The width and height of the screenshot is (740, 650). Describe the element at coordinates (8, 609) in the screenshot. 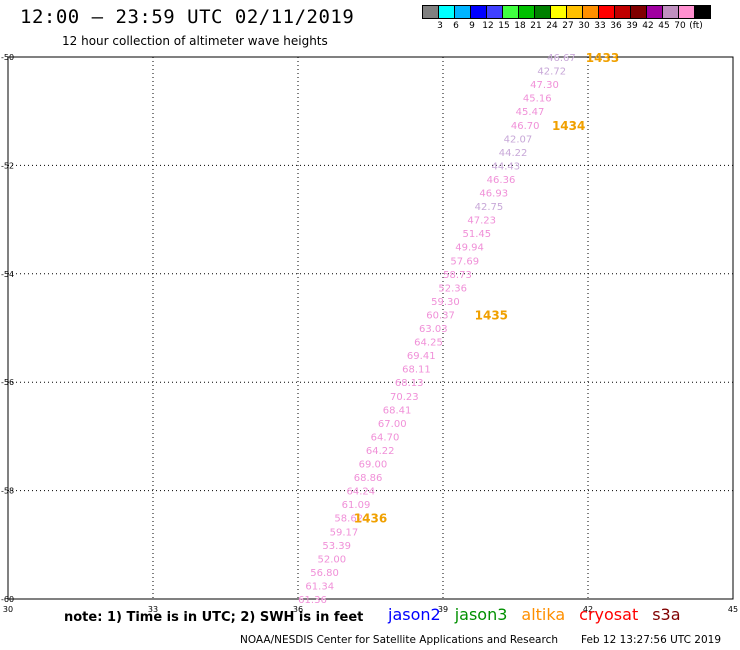

I see `x-tick-label: 30` at that location.